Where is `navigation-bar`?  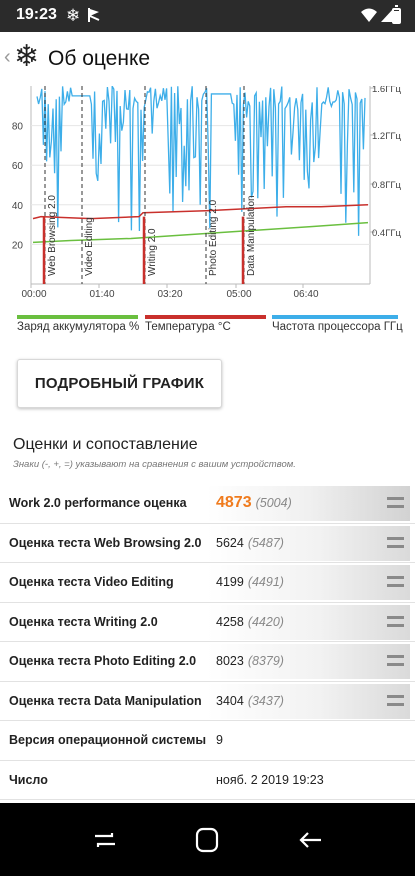 navigation-bar is located at coordinates (207, 839).